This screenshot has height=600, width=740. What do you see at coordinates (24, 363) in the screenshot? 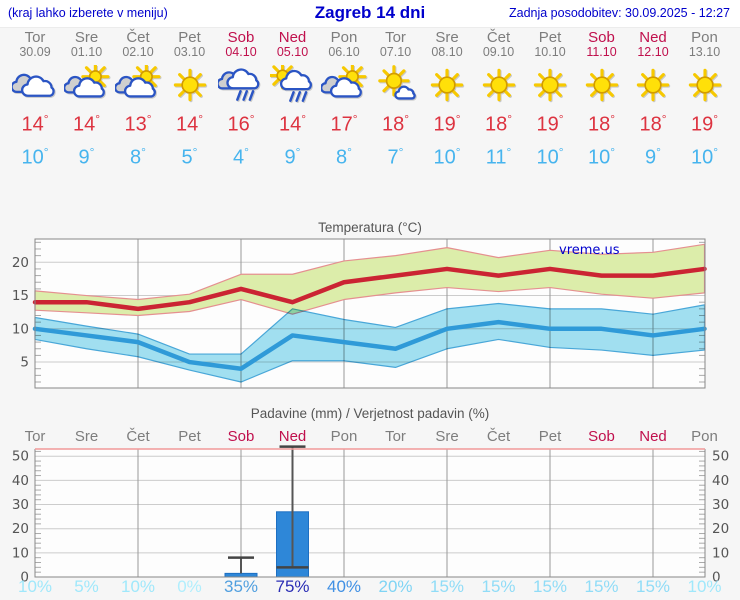
I see `svg-text: 5` at bounding box center [24, 363].